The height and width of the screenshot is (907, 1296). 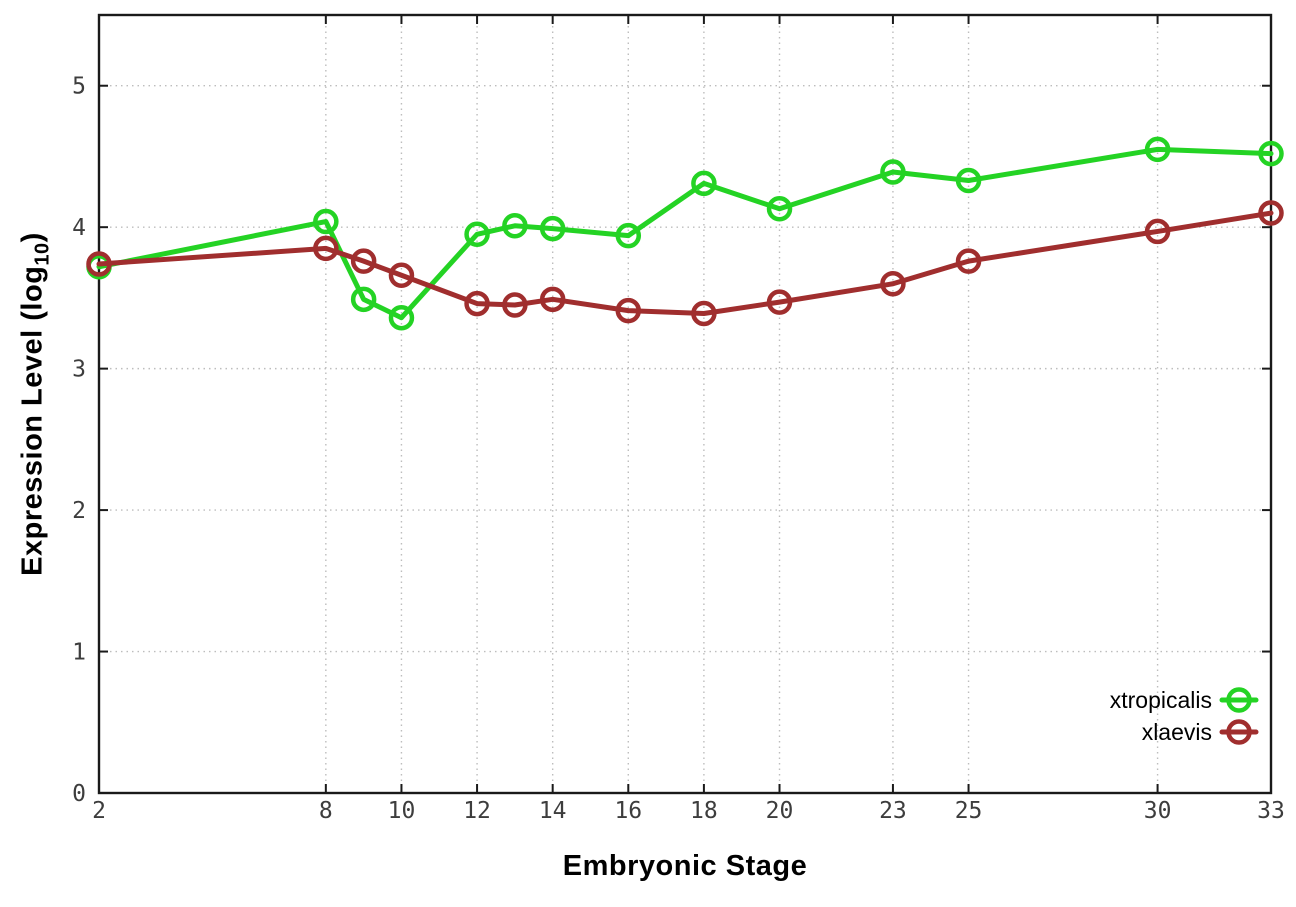 I want to click on legend-marker-xlaevis, so click(x=1239, y=732).